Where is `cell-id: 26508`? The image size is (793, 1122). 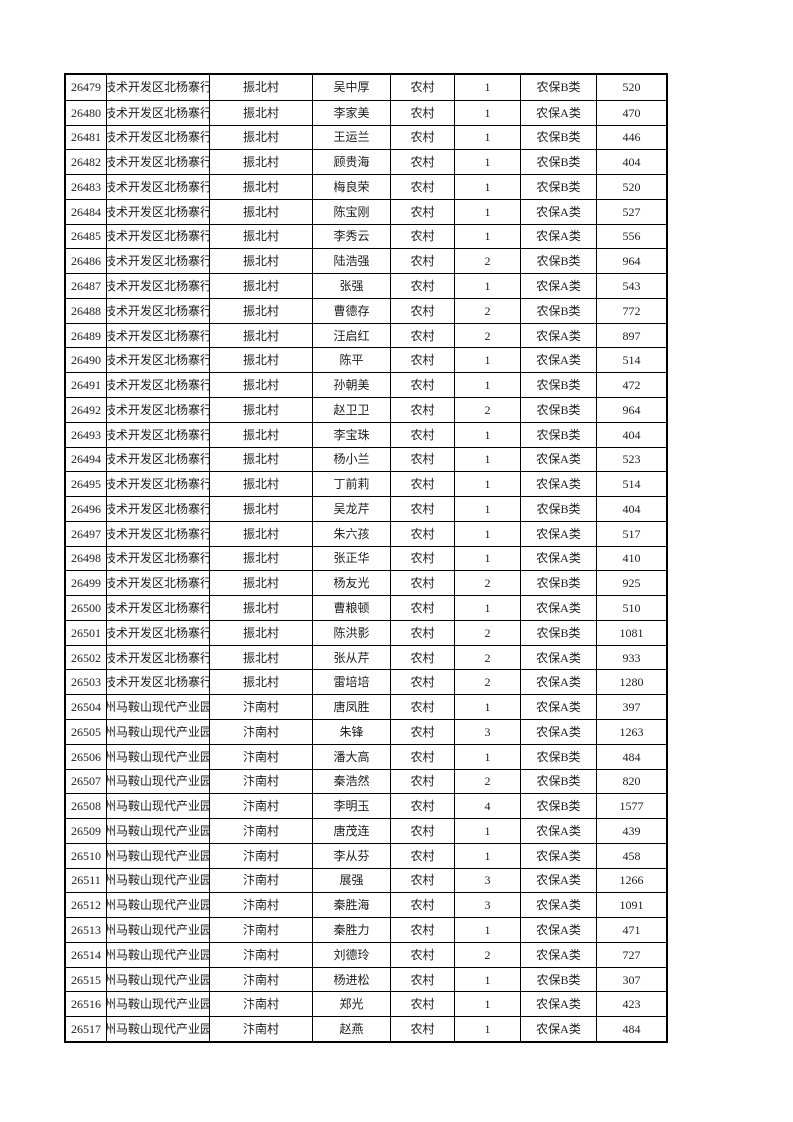
cell-id: 26508 is located at coordinates (86, 806).